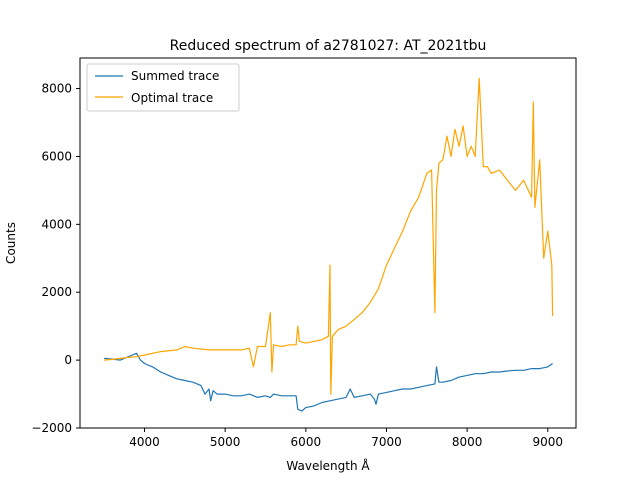 This screenshot has height=480, width=640. What do you see at coordinates (306, 442) in the screenshot?
I see `x-tick-label: 6000` at bounding box center [306, 442].